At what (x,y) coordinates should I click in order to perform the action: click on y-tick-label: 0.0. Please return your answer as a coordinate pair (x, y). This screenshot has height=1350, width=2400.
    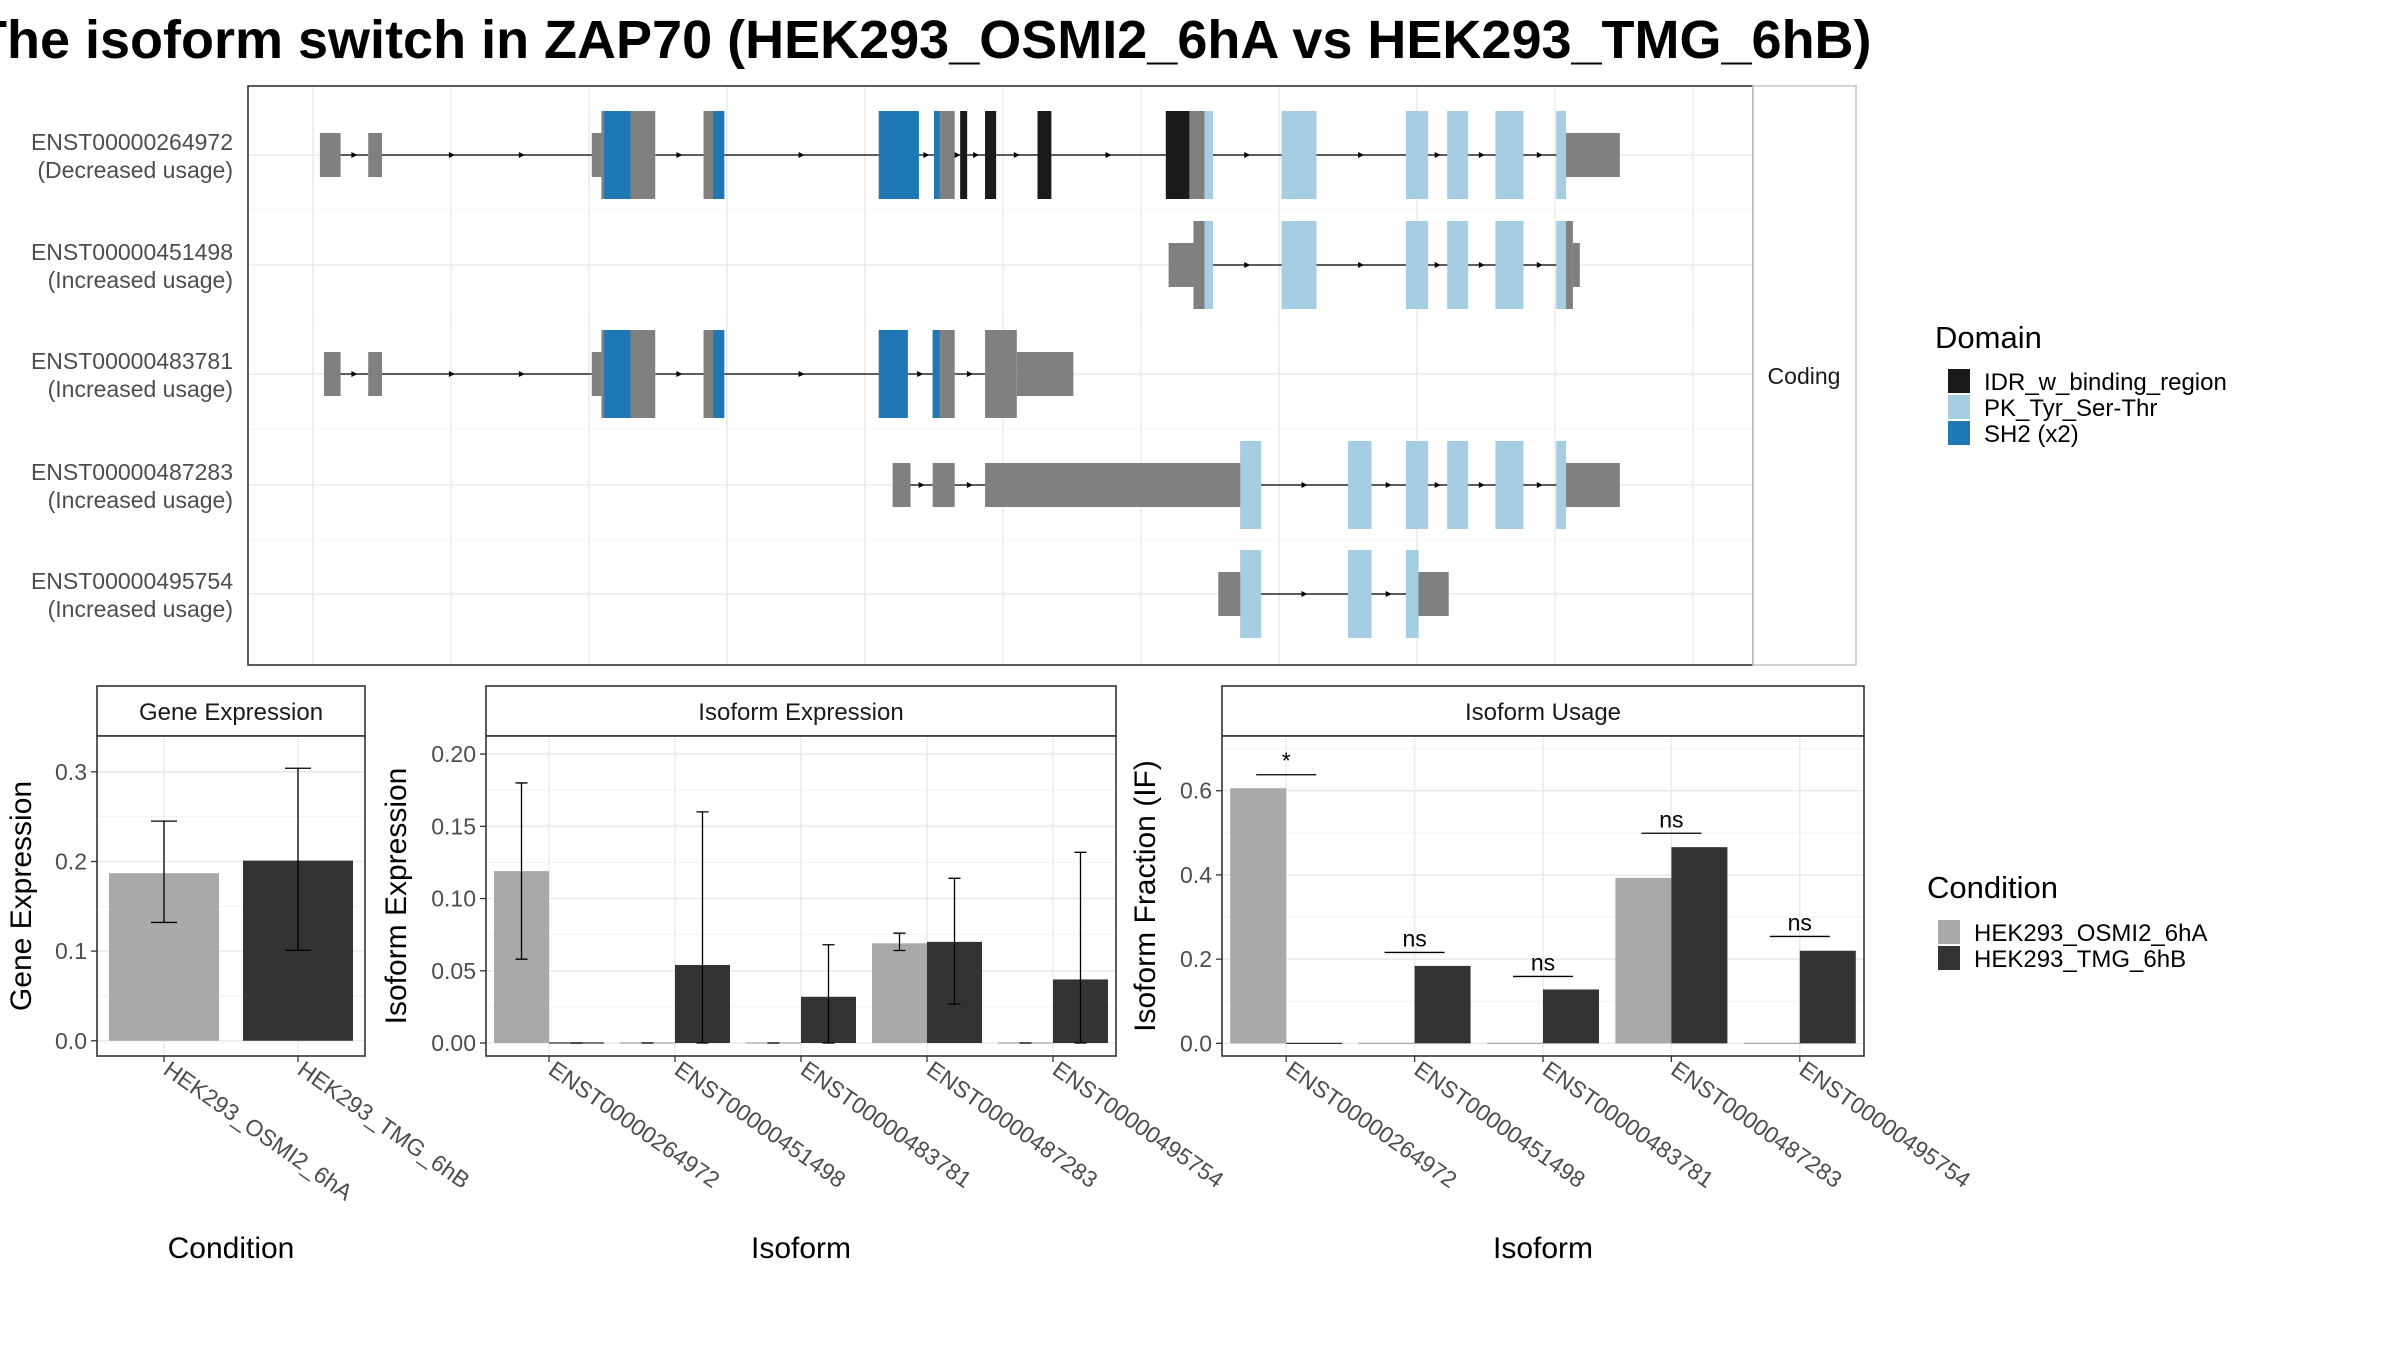
    Looking at the image, I should click on (1196, 1043).